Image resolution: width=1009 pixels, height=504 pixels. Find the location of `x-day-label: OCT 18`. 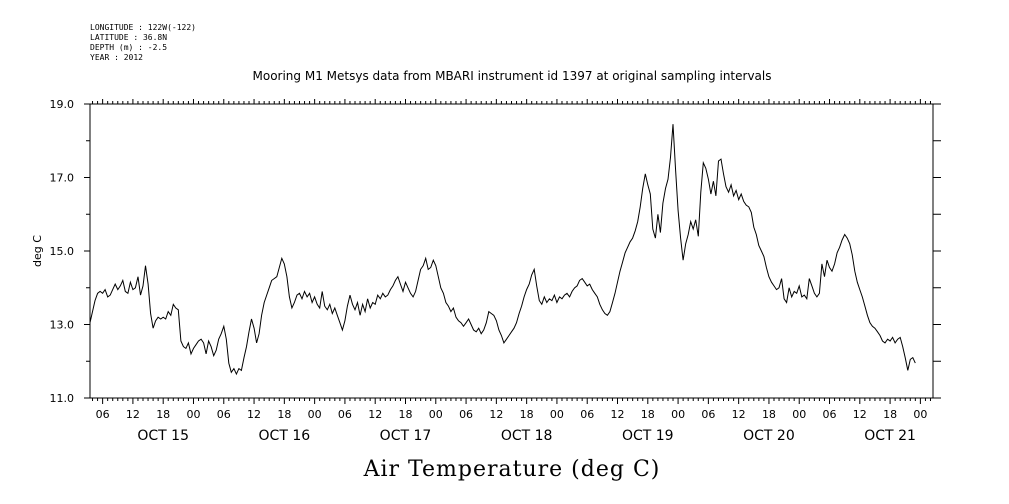

x-day-label: OCT 18 is located at coordinates (527, 436).